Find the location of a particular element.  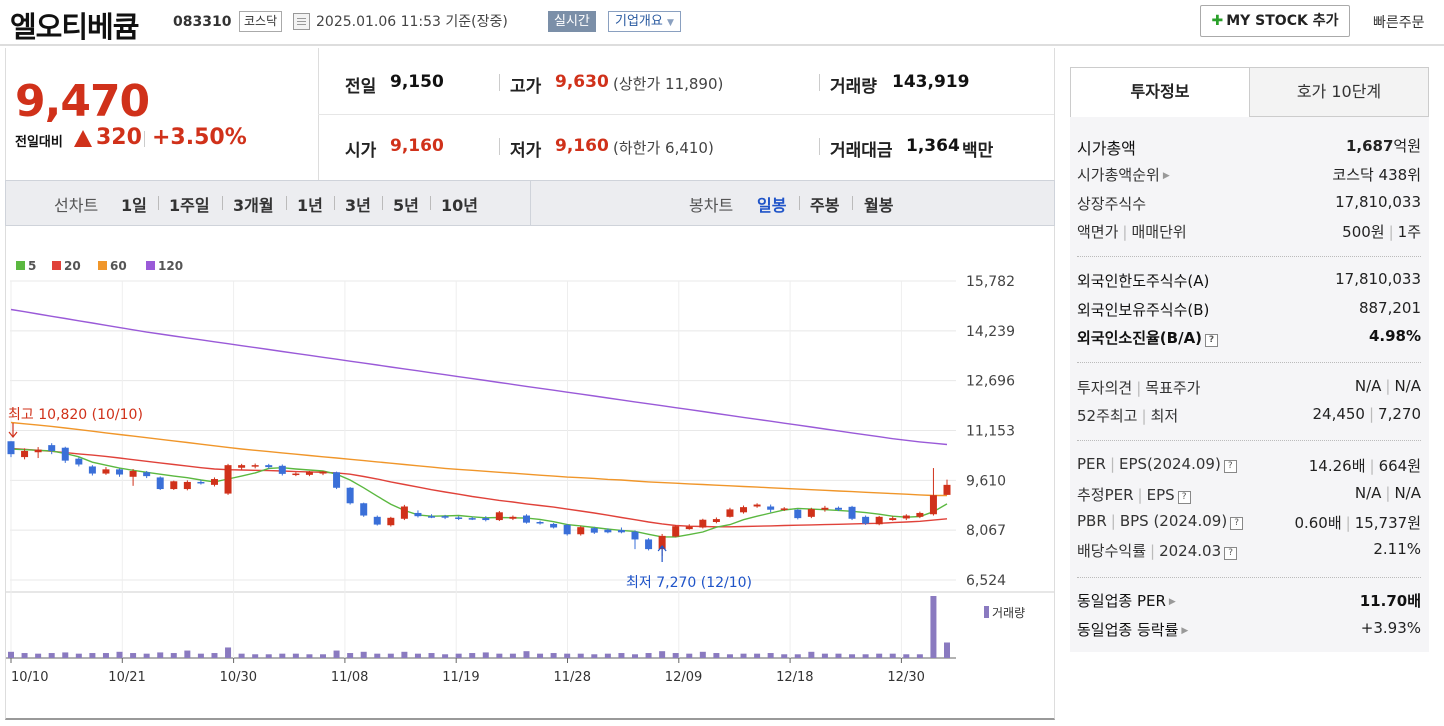

foreign-hold-label: 외국인보유주식수(B) is located at coordinates (1143, 310).